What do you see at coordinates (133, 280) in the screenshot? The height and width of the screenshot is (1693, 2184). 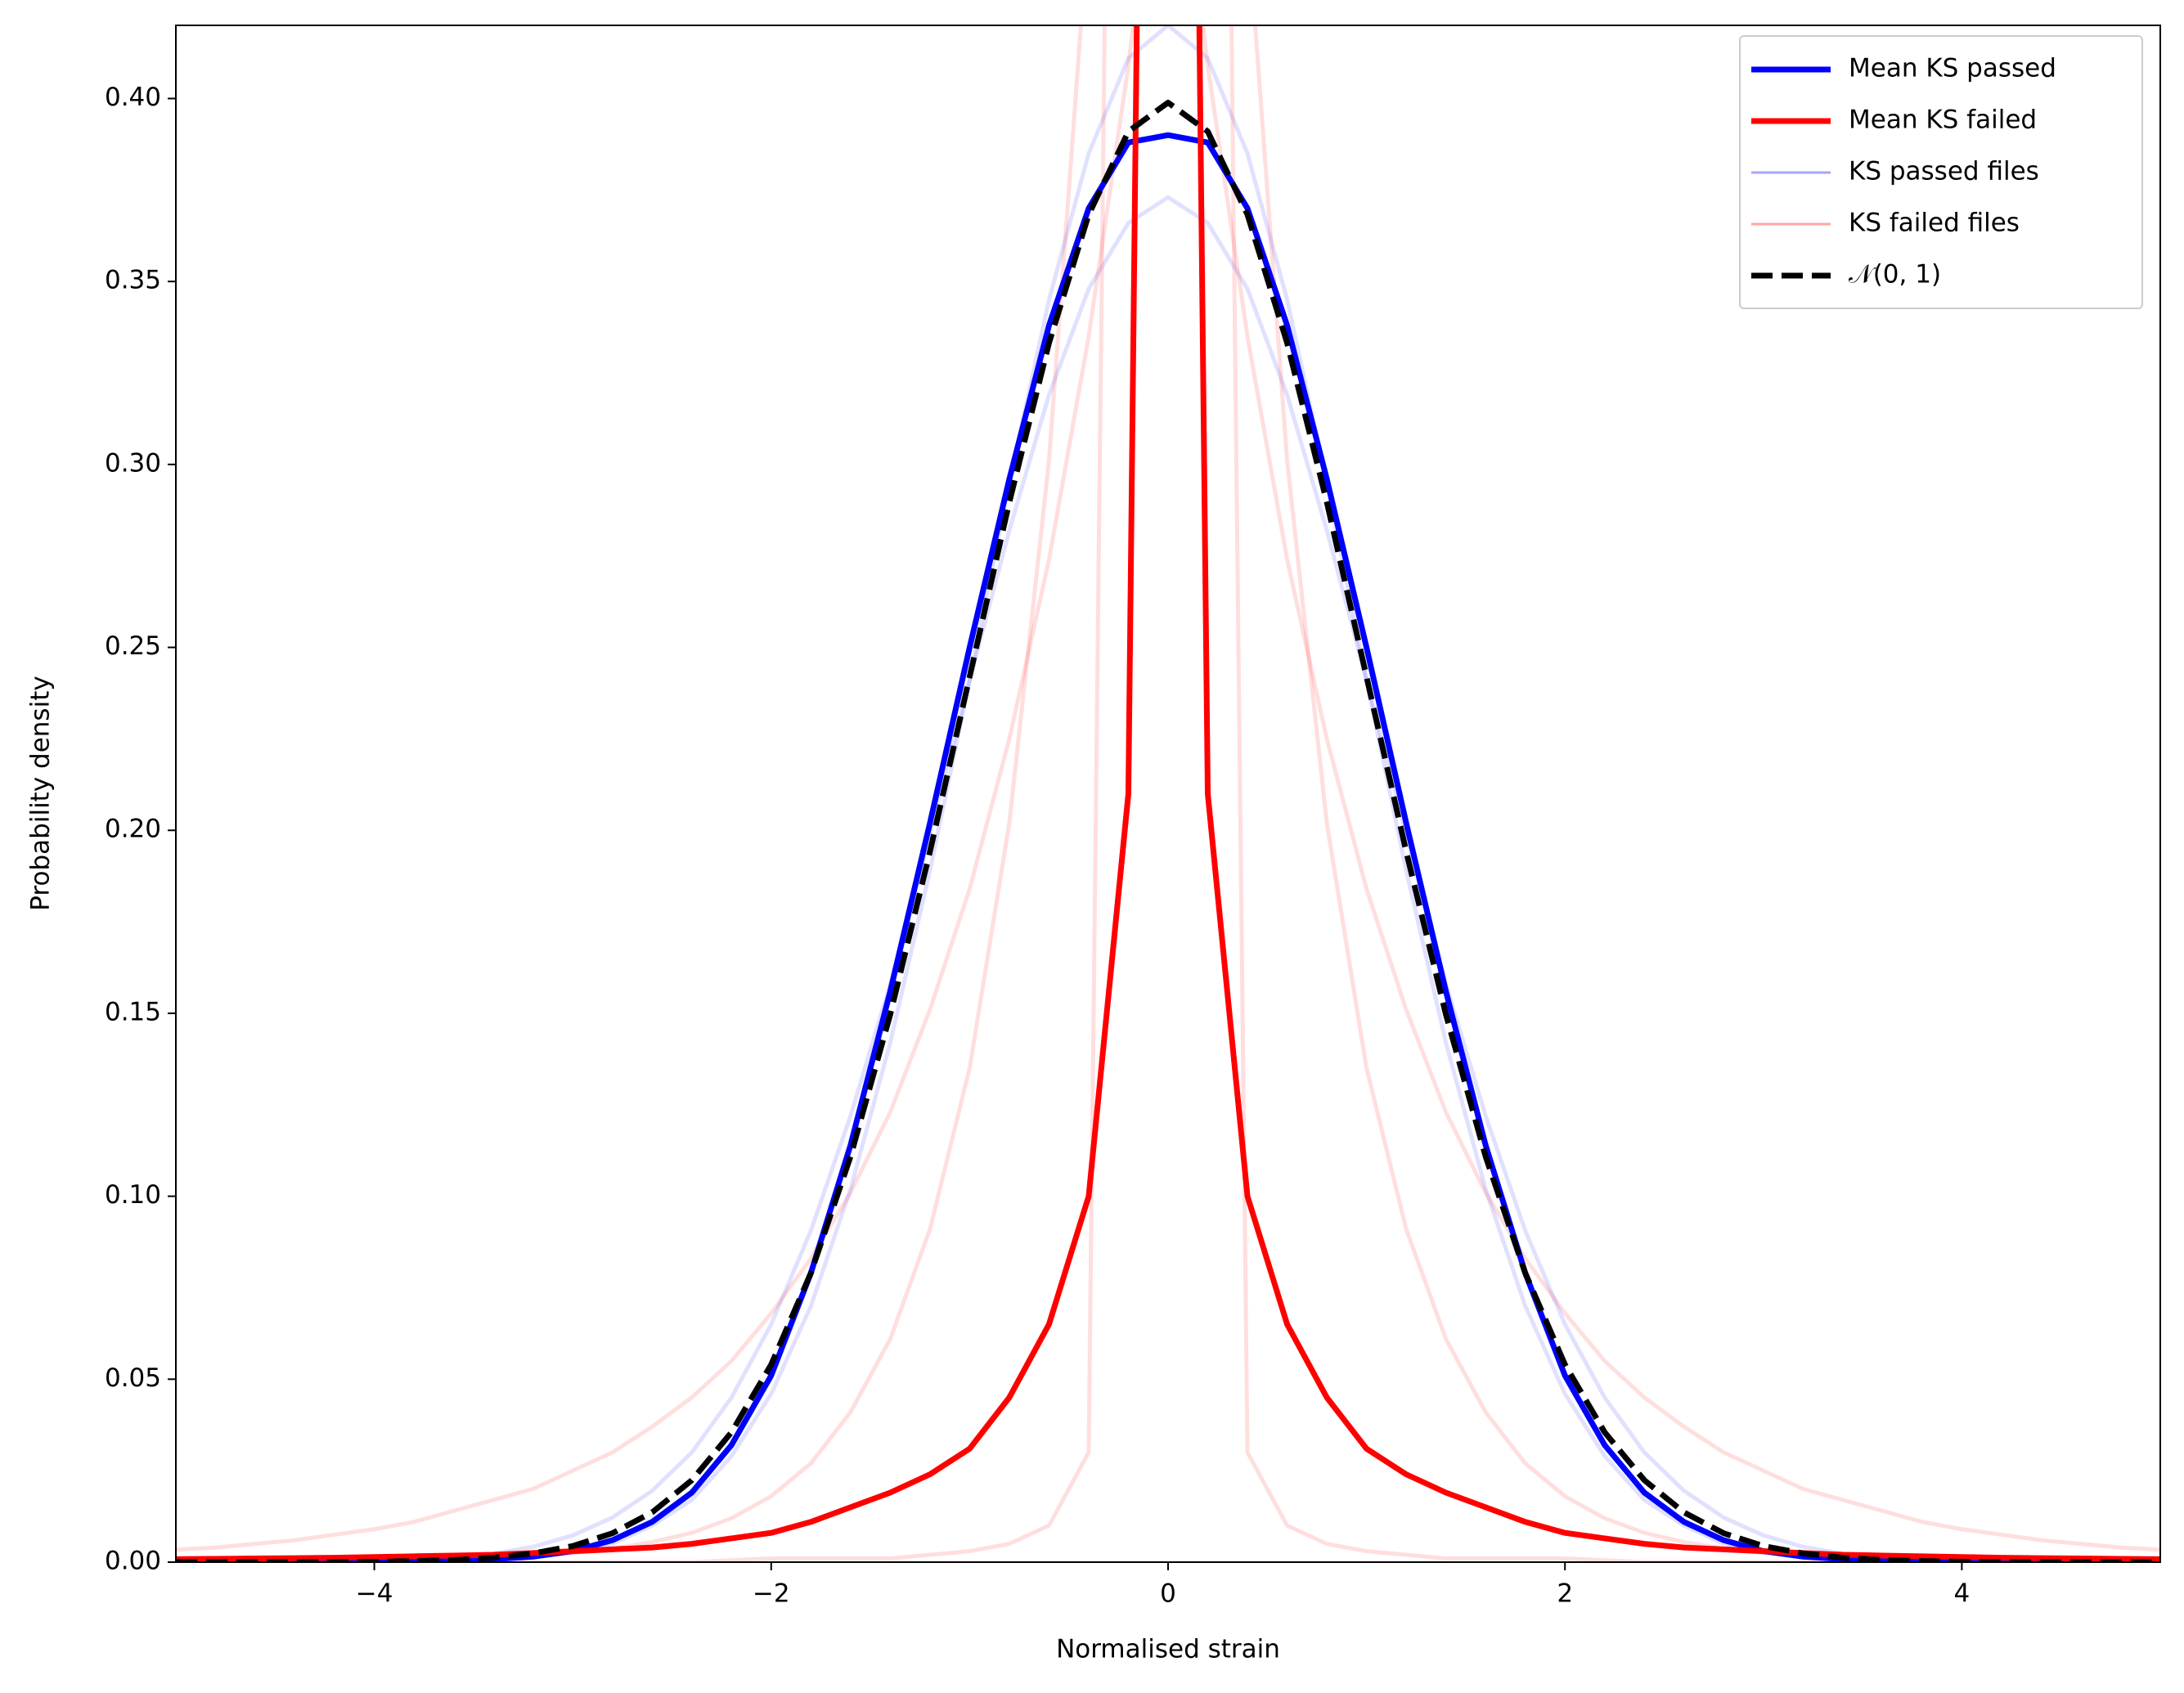 I see `y-tick-label: 0.35` at bounding box center [133, 280].